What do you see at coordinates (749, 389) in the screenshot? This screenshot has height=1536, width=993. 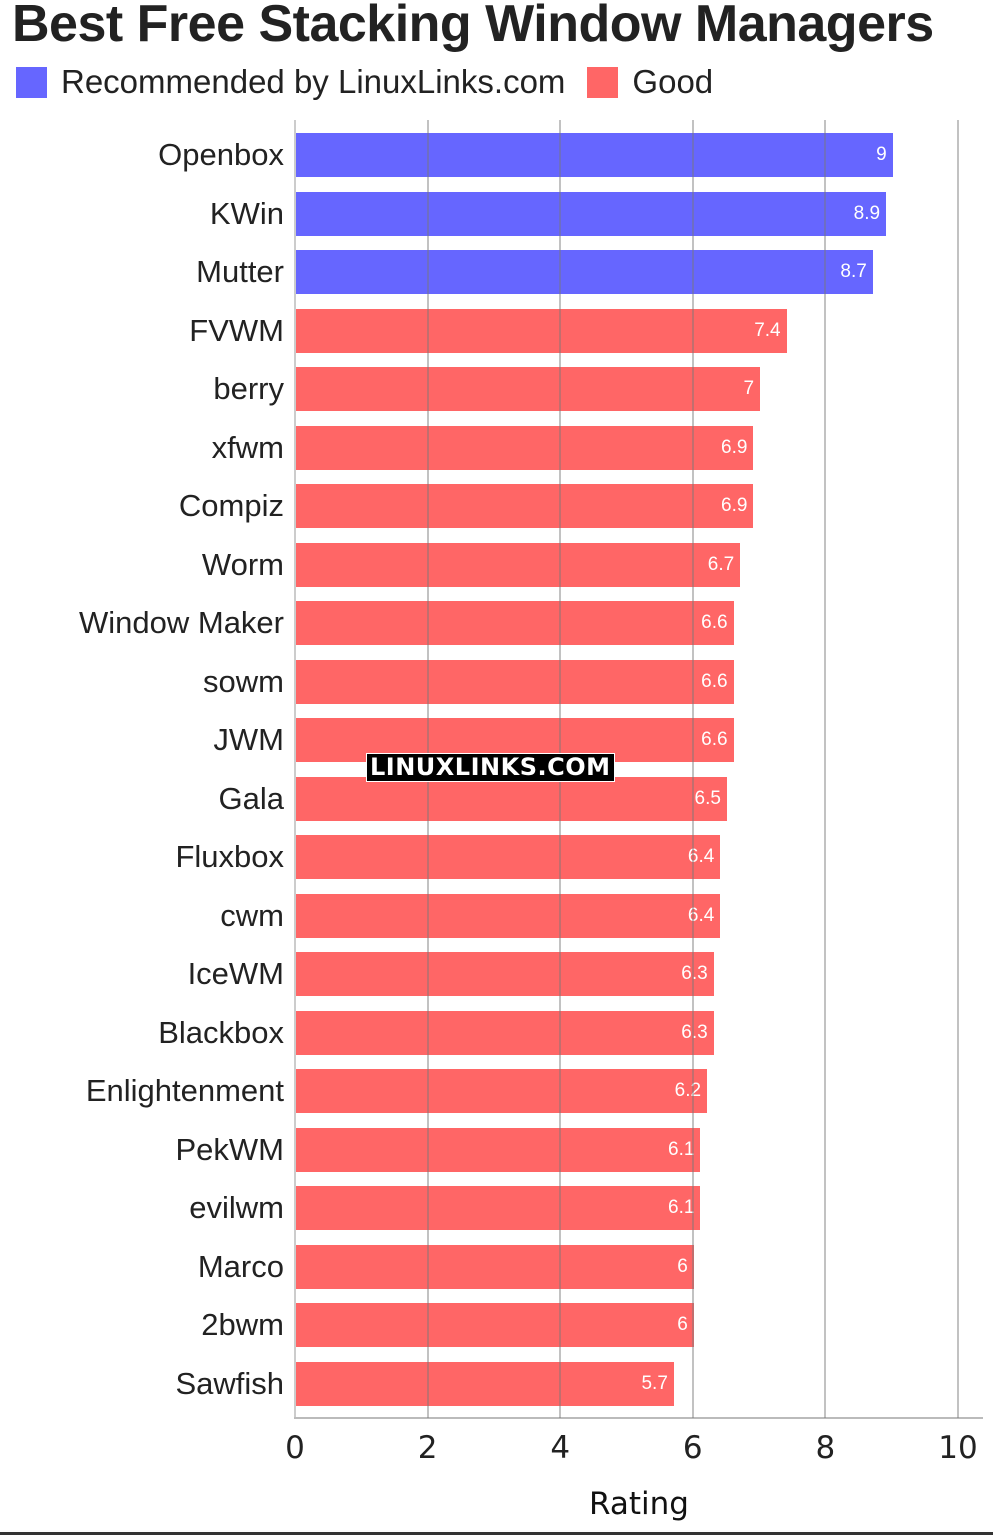 I see `bar-value-label: 7` at bounding box center [749, 389].